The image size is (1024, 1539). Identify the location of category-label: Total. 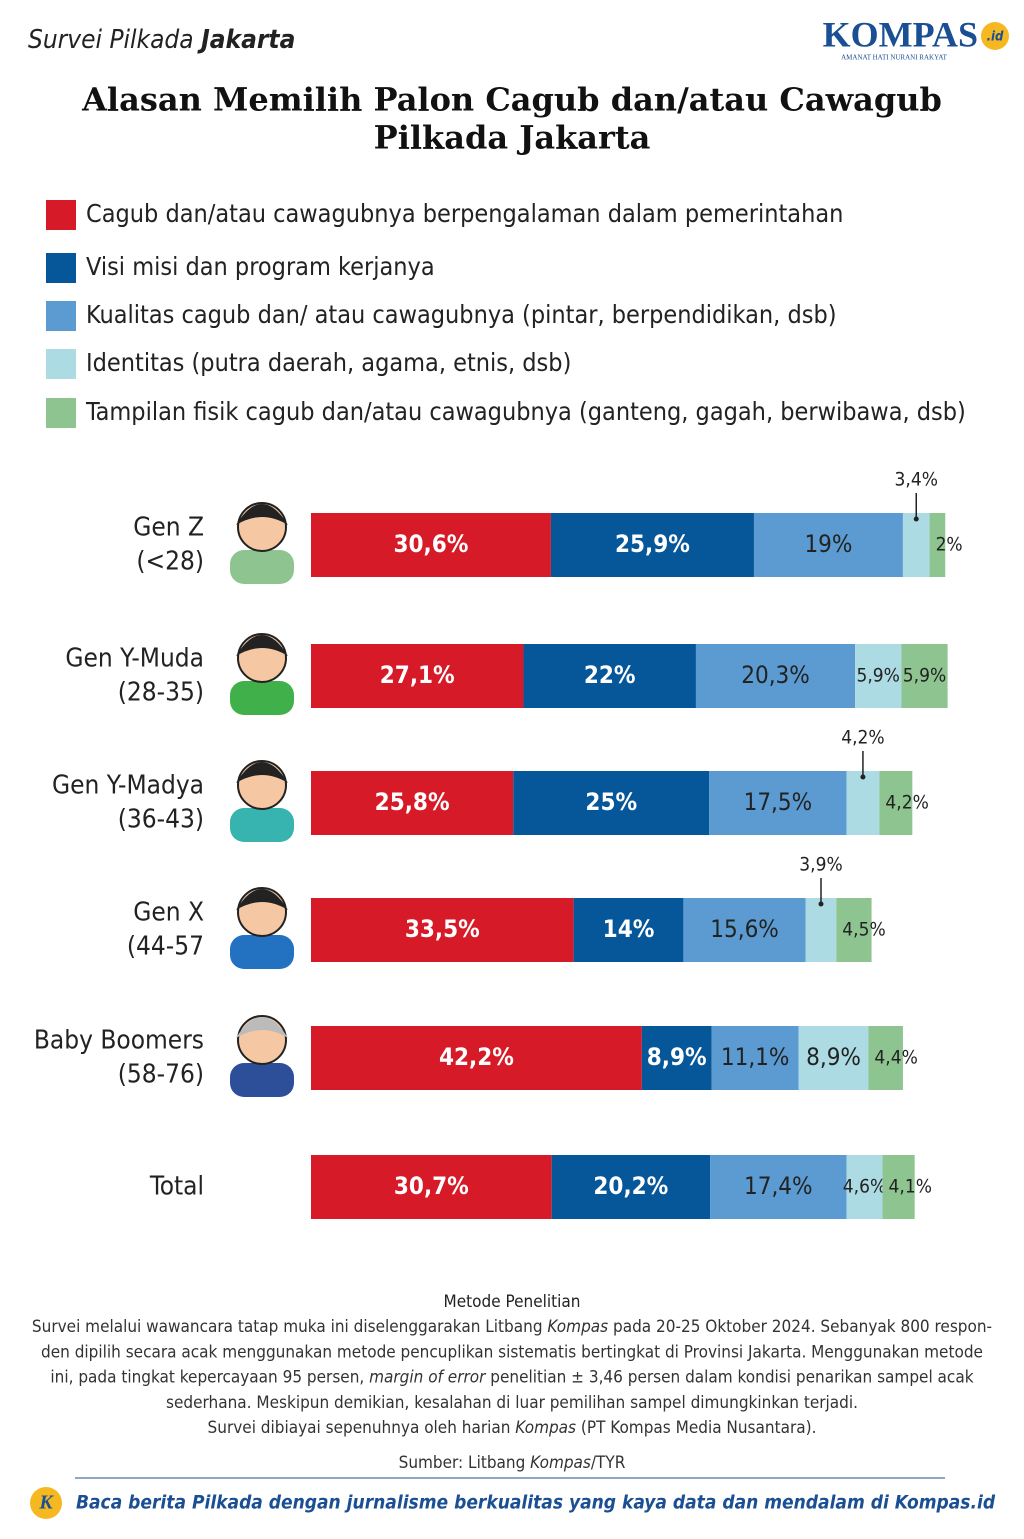
(176, 1187).